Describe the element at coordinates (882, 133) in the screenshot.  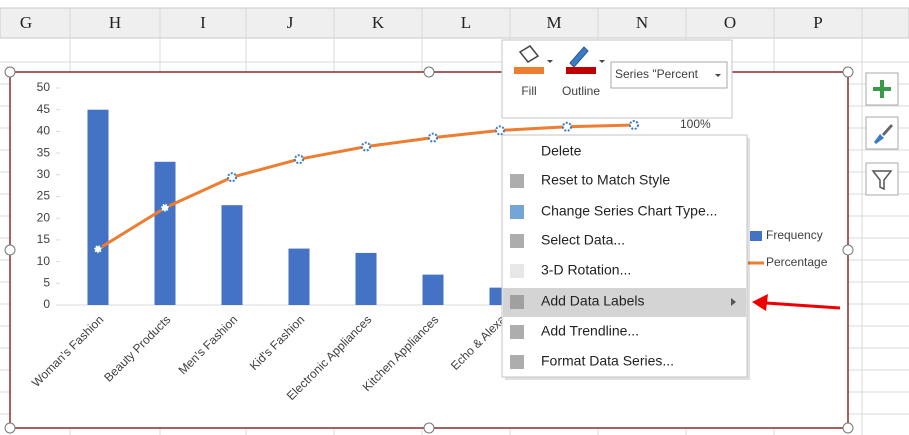
I see `chart-styles-button` at that location.